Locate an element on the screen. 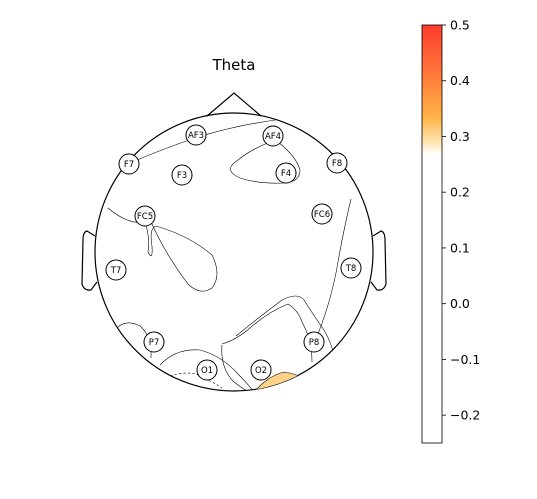 This screenshot has height=499, width=537. electrode-label: F3 is located at coordinates (182, 176).